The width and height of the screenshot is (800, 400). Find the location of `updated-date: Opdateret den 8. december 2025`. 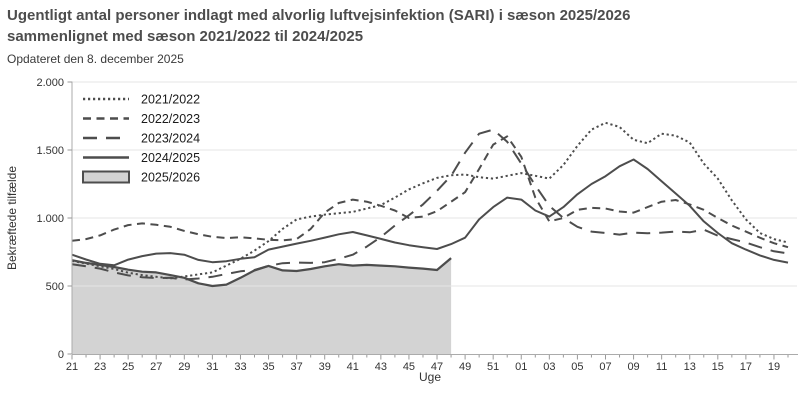

updated-date: Opdateret den 8. december 2025 is located at coordinates (95, 59).